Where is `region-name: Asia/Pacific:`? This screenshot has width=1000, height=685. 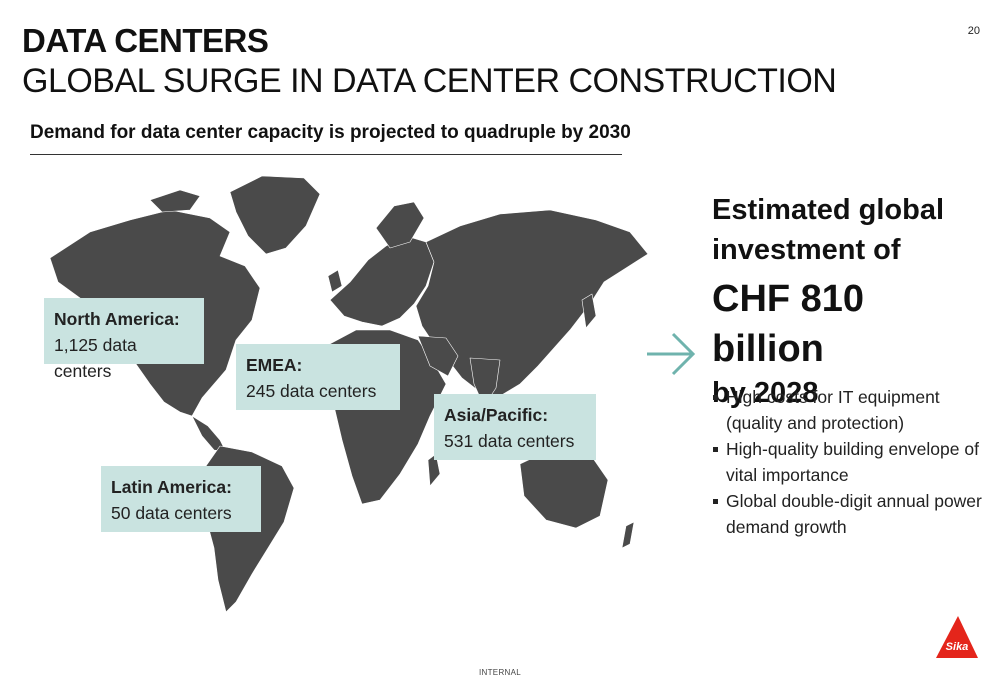
region-name: Asia/Pacific: is located at coordinates (496, 415).